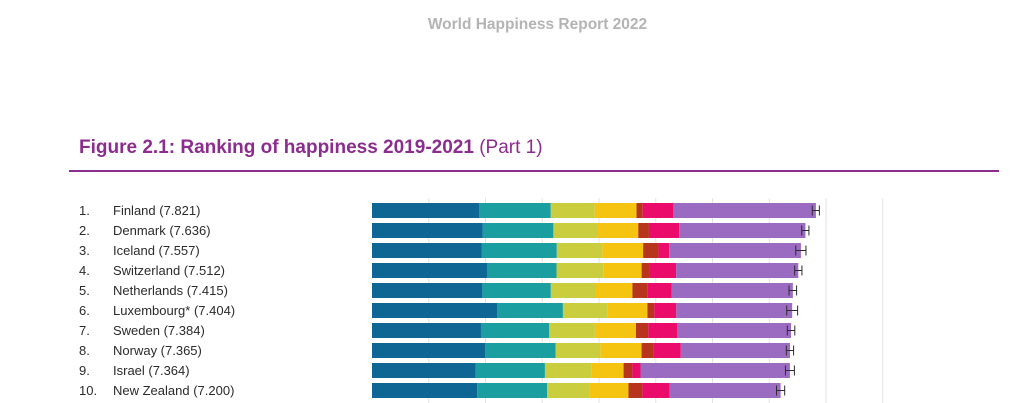  Describe the element at coordinates (84, 250) in the screenshot. I see `rank-label: 3.` at that location.